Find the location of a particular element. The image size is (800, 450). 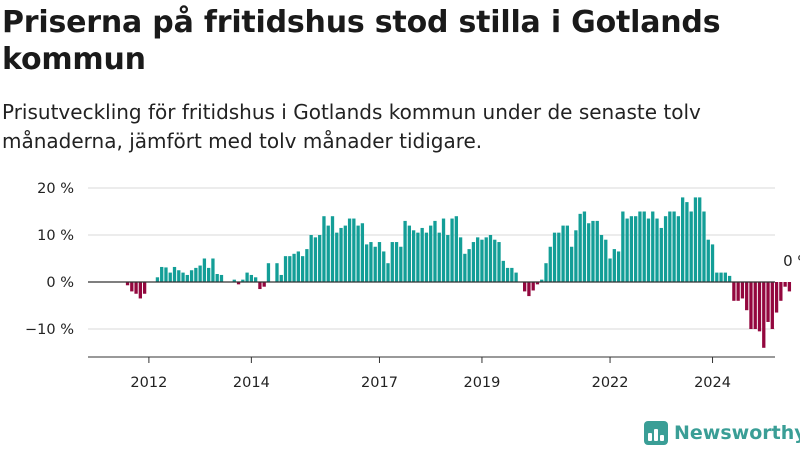

x-tick-label: 2017 is located at coordinates (379, 383).